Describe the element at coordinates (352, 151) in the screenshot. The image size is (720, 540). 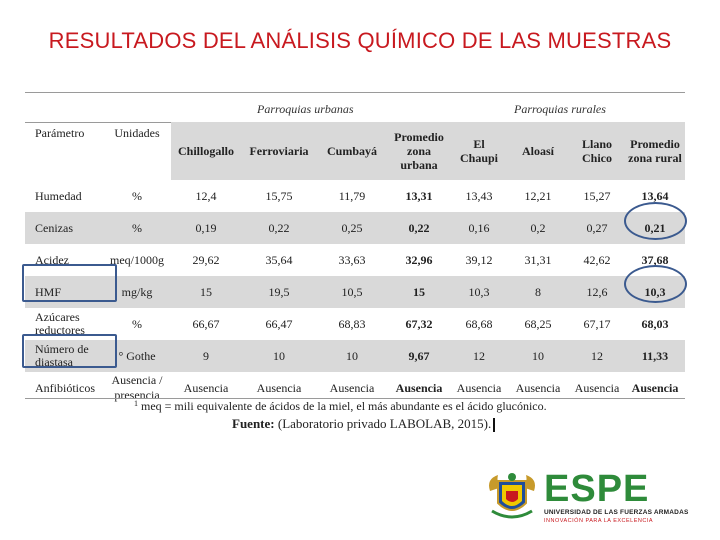
I see `header-cumbaya: Cumbayá` at that location.